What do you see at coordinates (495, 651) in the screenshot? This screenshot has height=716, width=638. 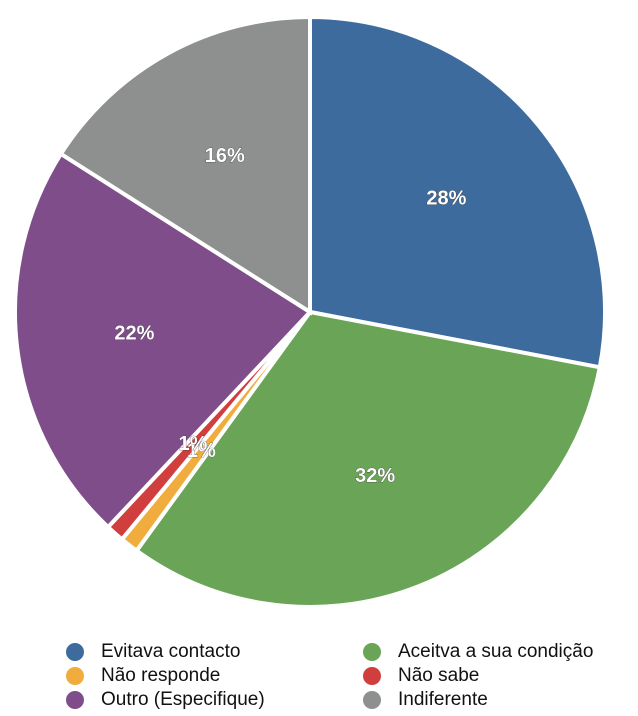 I see `legend-label: Aceitva a sua condição` at bounding box center [495, 651].